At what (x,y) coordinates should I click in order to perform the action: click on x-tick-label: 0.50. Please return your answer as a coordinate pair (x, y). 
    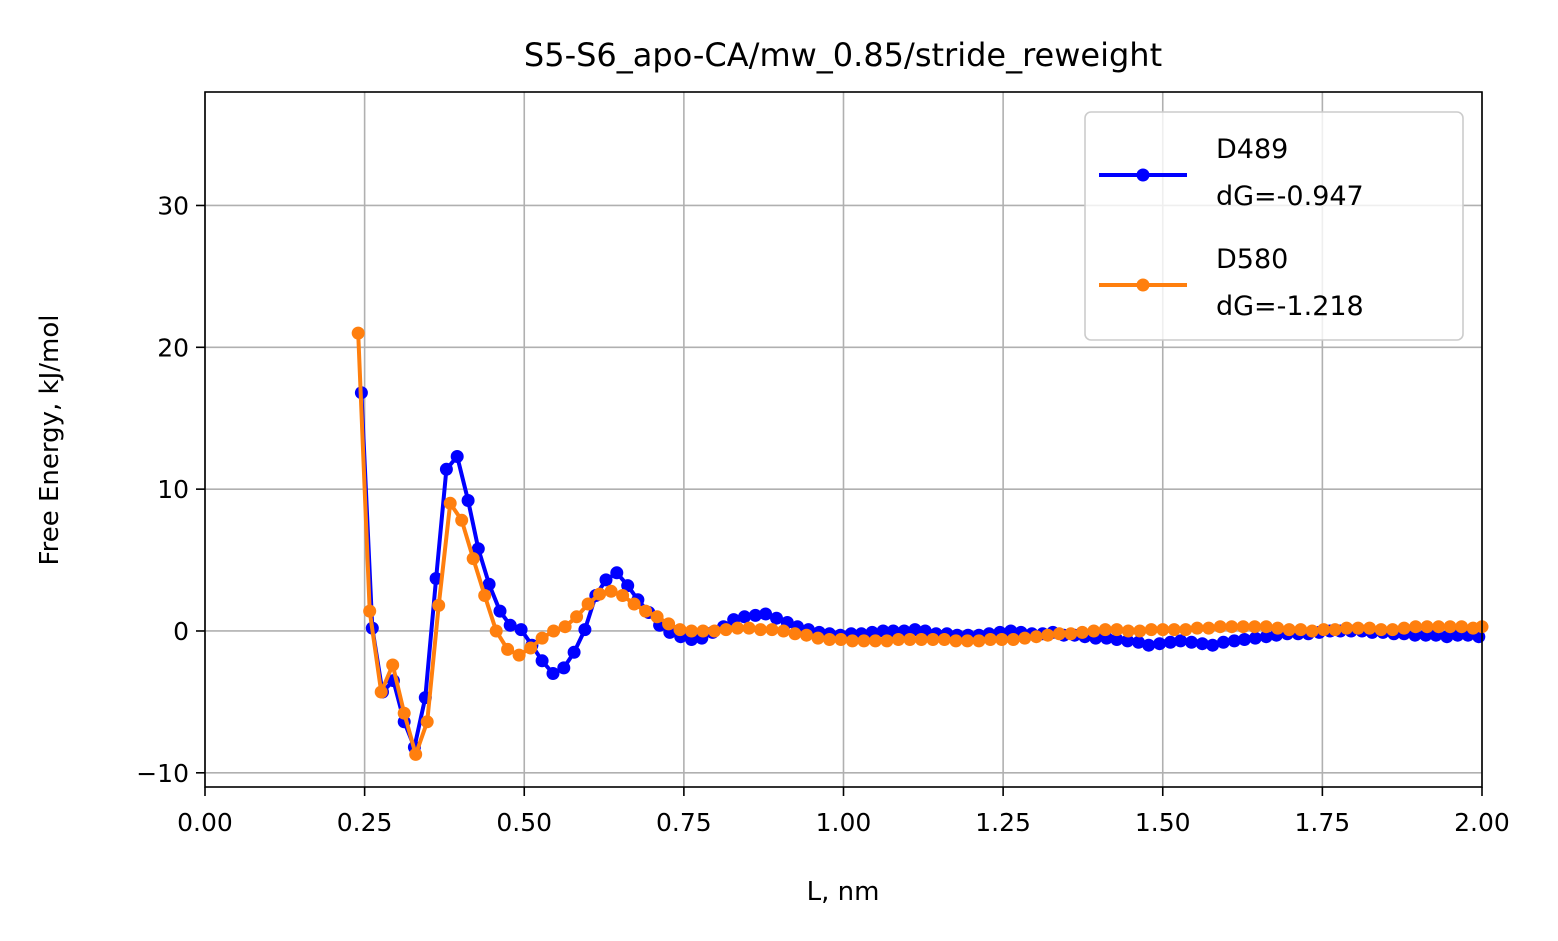
    Looking at the image, I should click on (524, 822).